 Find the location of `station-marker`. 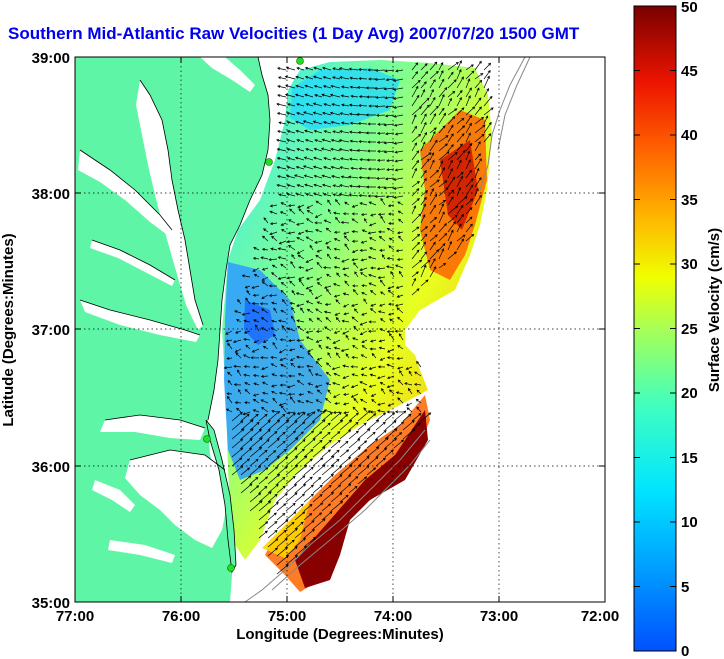

station-marker is located at coordinates (300, 61).